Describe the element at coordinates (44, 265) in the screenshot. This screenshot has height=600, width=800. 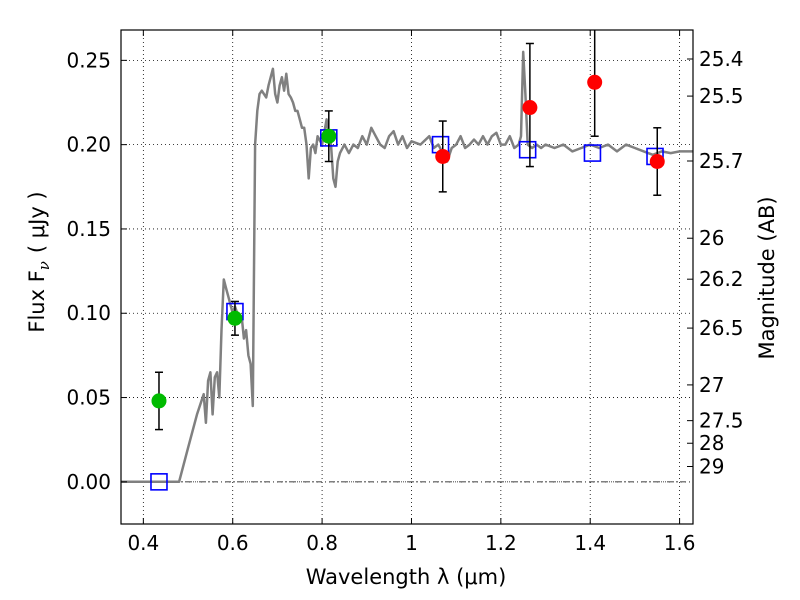
I see `y-axis-label-subscript: ν` at that location.